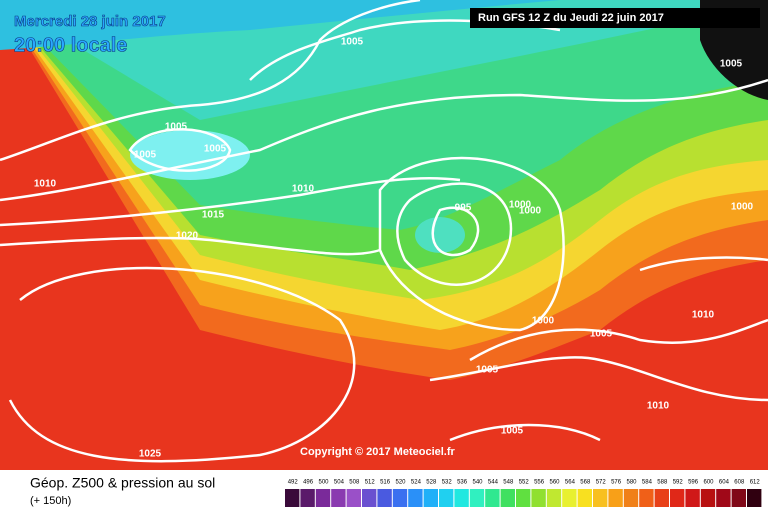 The image size is (768, 512). Describe the element at coordinates (431, 483) in the screenshot. I see `legend-label: 528` at that location.